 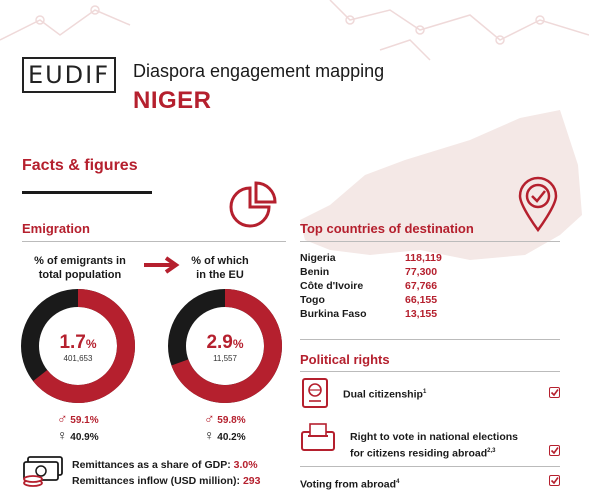 What do you see at coordinates (43, 471) in the screenshot?
I see `banknotes-icon` at bounding box center [43, 471].